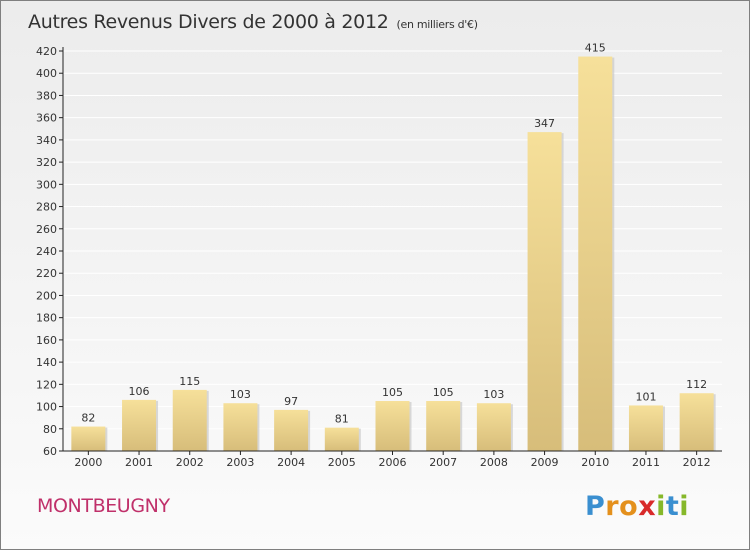  I want to click on data-label: 81, so click(342, 419).